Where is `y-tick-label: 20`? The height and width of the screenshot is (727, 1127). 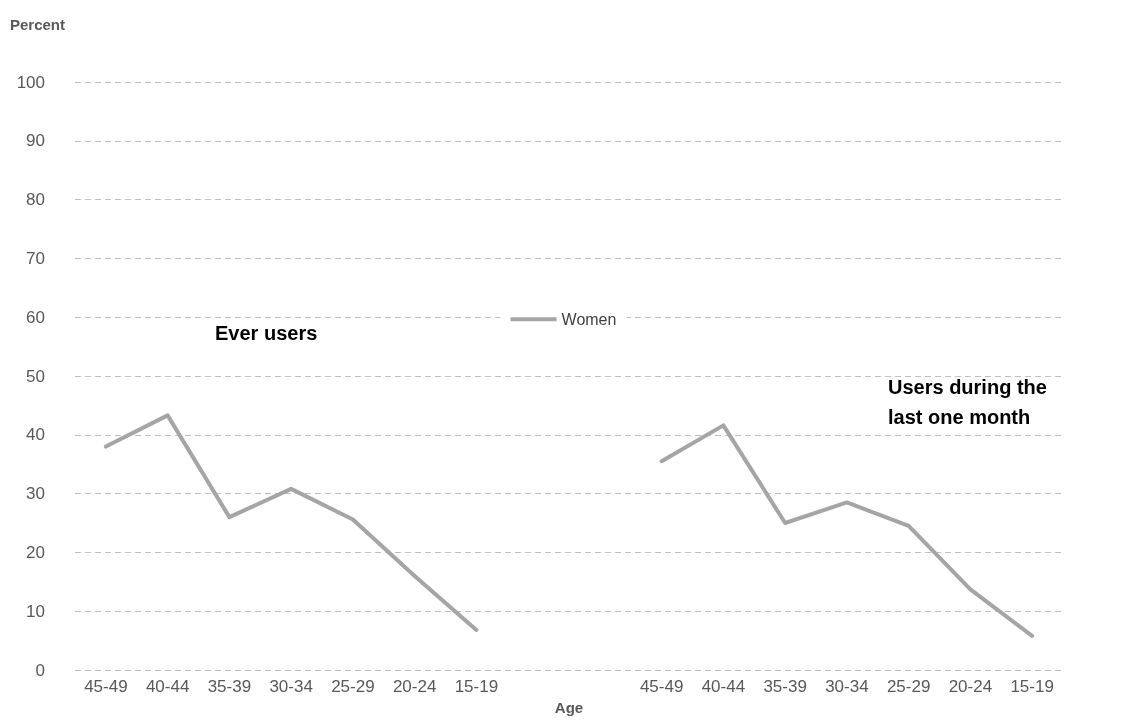
y-tick-label: 20 is located at coordinates (35, 552).